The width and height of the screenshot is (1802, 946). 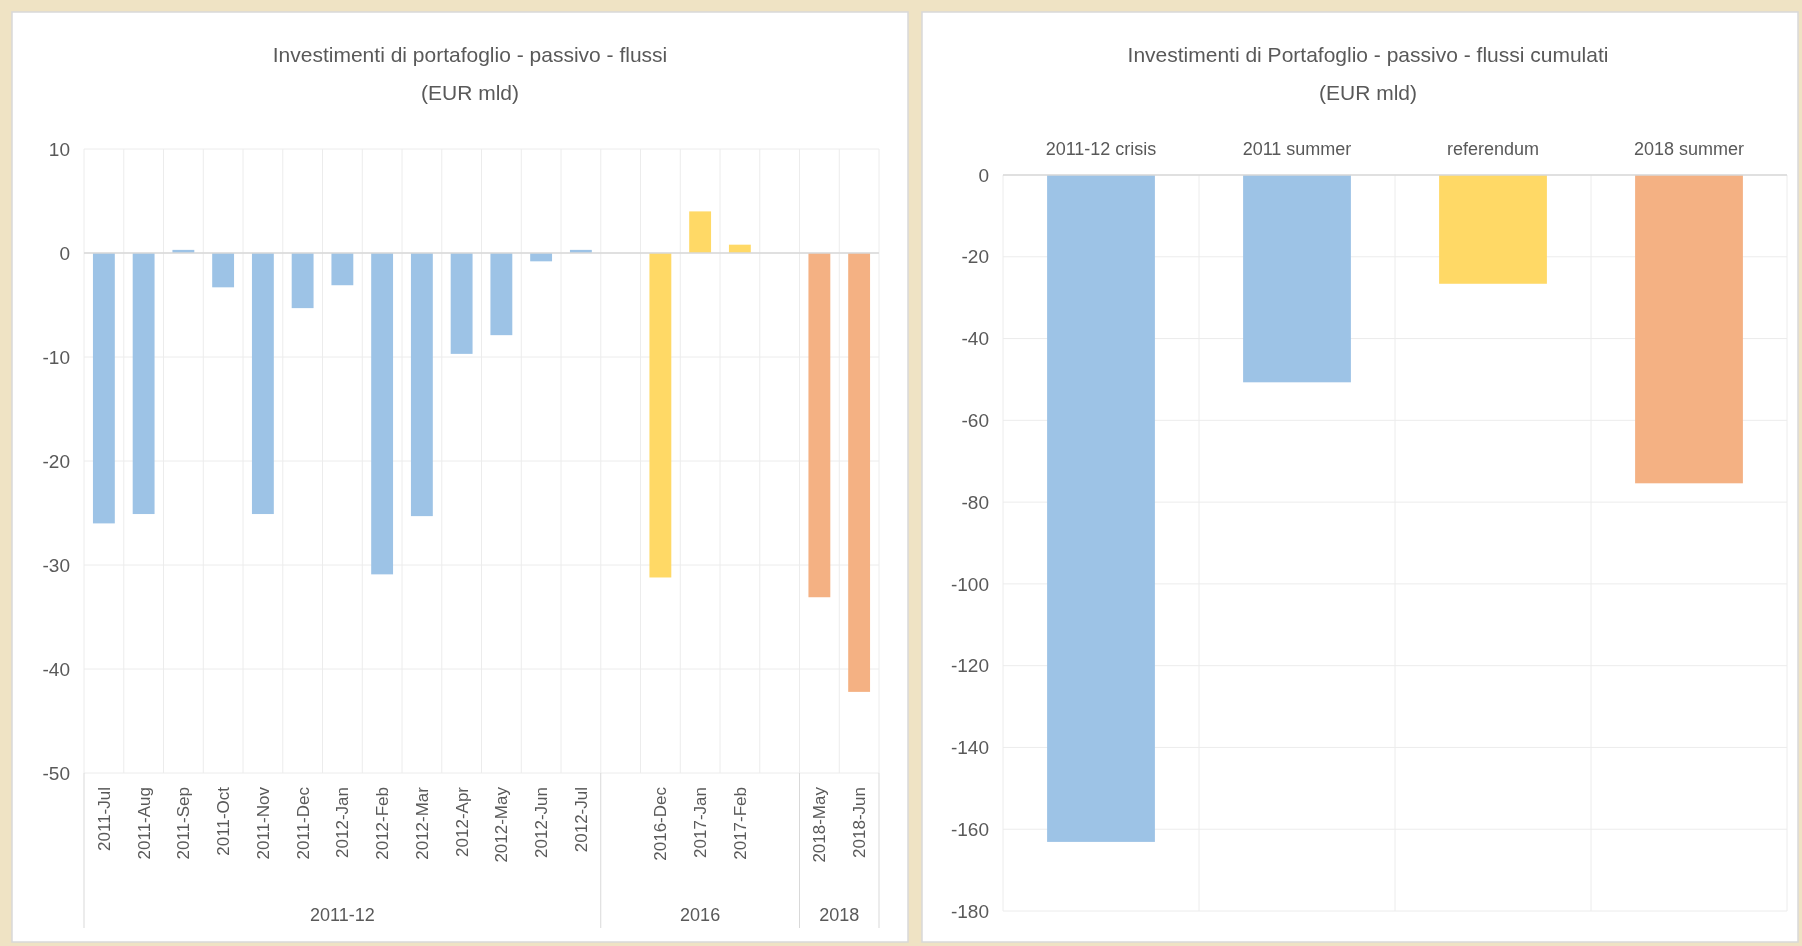 What do you see at coordinates (303, 823) in the screenshot?
I see `x-tick-label: 2011-Dec` at bounding box center [303, 823].